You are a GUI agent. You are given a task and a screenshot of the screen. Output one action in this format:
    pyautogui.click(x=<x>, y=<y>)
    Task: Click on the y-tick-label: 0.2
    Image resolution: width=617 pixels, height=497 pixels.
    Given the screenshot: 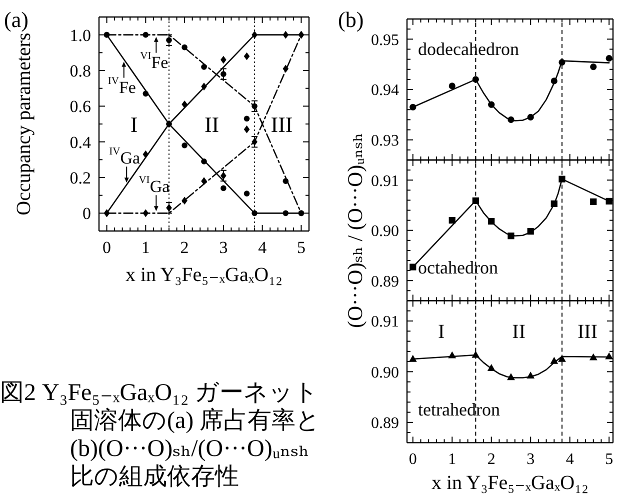 What is the action you would take?
    pyautogui.click(x=80, y=178)
    